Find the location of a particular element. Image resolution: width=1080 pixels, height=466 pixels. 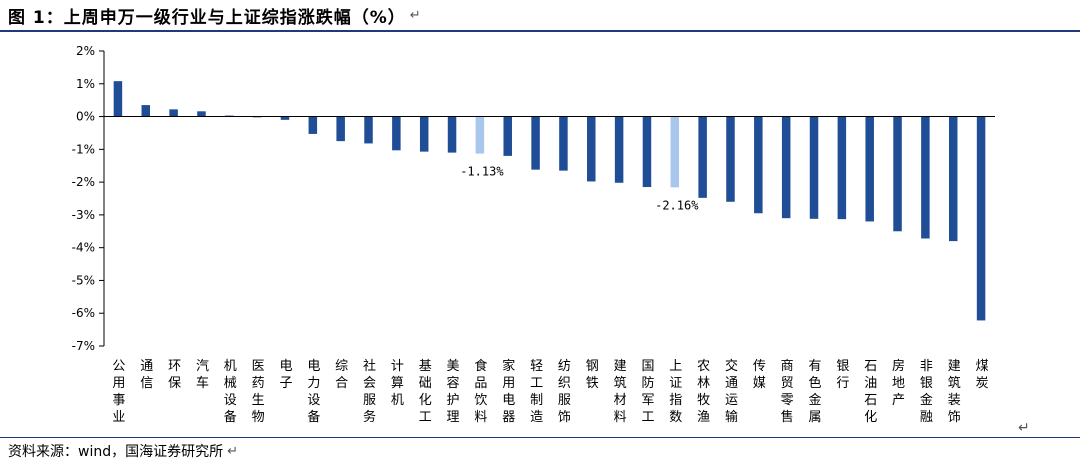

x-category-label: 传媒 is located at coordinates (759, 375).